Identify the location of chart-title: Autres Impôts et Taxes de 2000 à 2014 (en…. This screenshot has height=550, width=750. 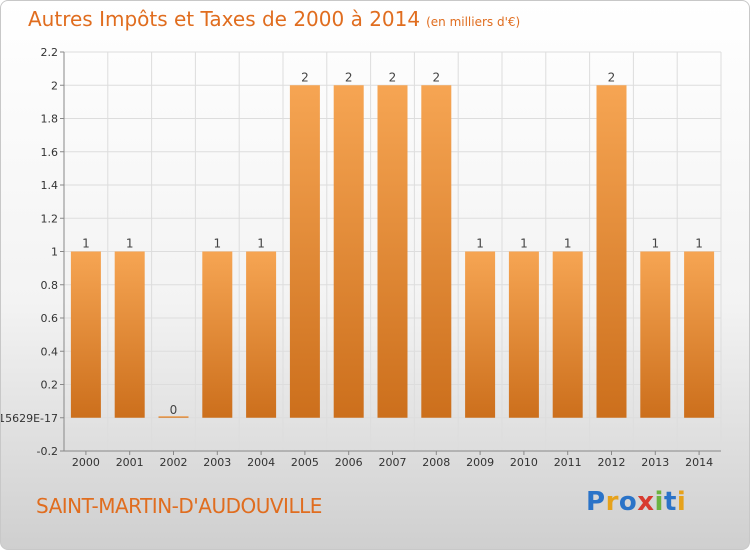
(274, 19).